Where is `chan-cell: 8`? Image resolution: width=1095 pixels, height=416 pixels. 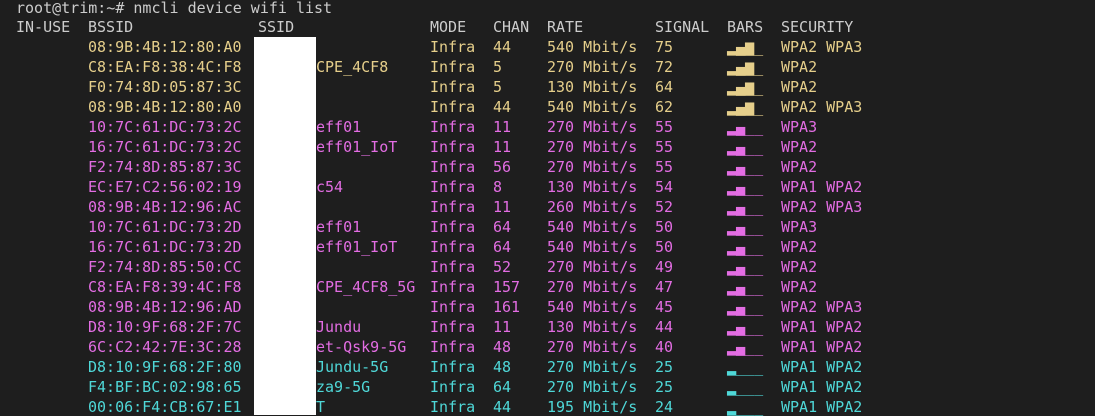 chan-cell: 8 is located at coordinates (498, 187).